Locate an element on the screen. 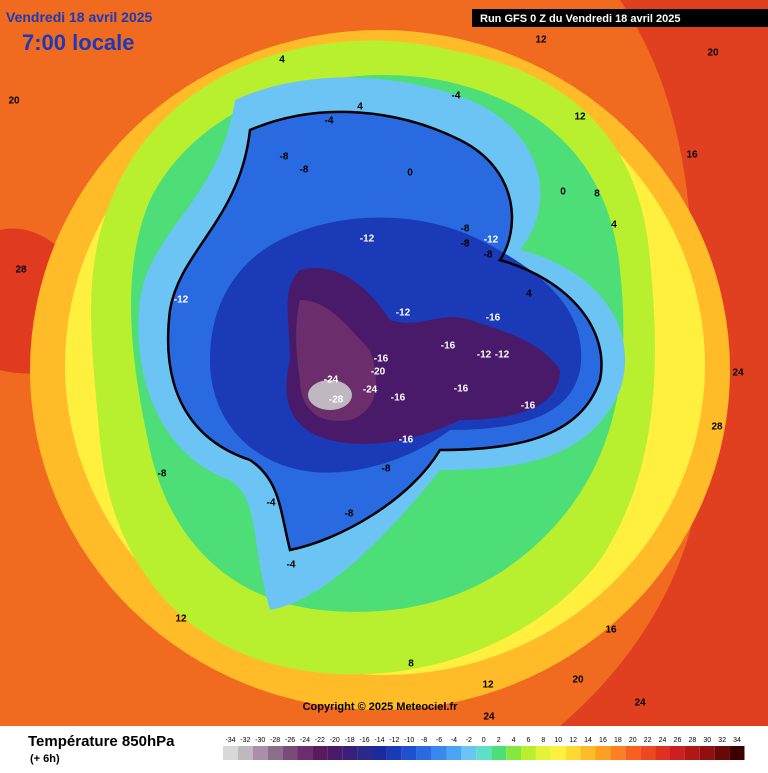 The height and width of the screenshot is (773, 768). scale-label: -34 is located at coordinates (230, 740).